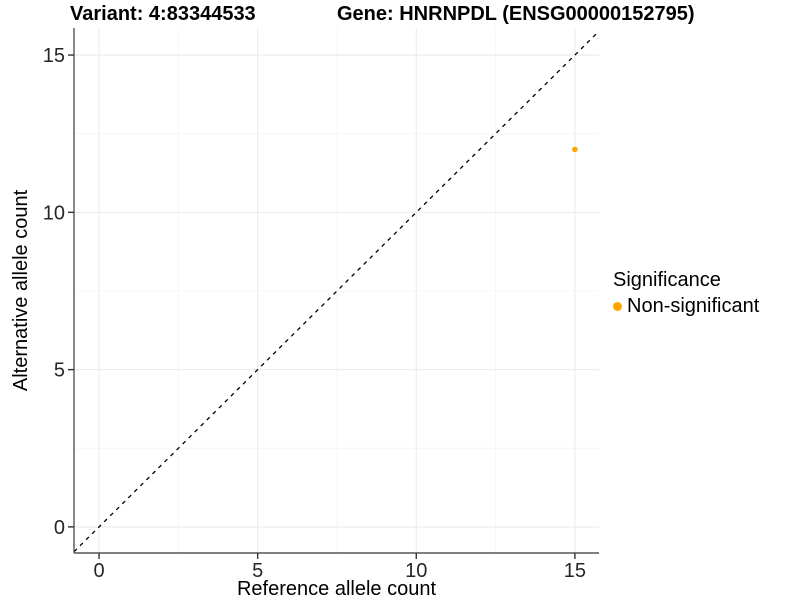  I want to click on legend: Significance Non-significant, so click(686, 293).